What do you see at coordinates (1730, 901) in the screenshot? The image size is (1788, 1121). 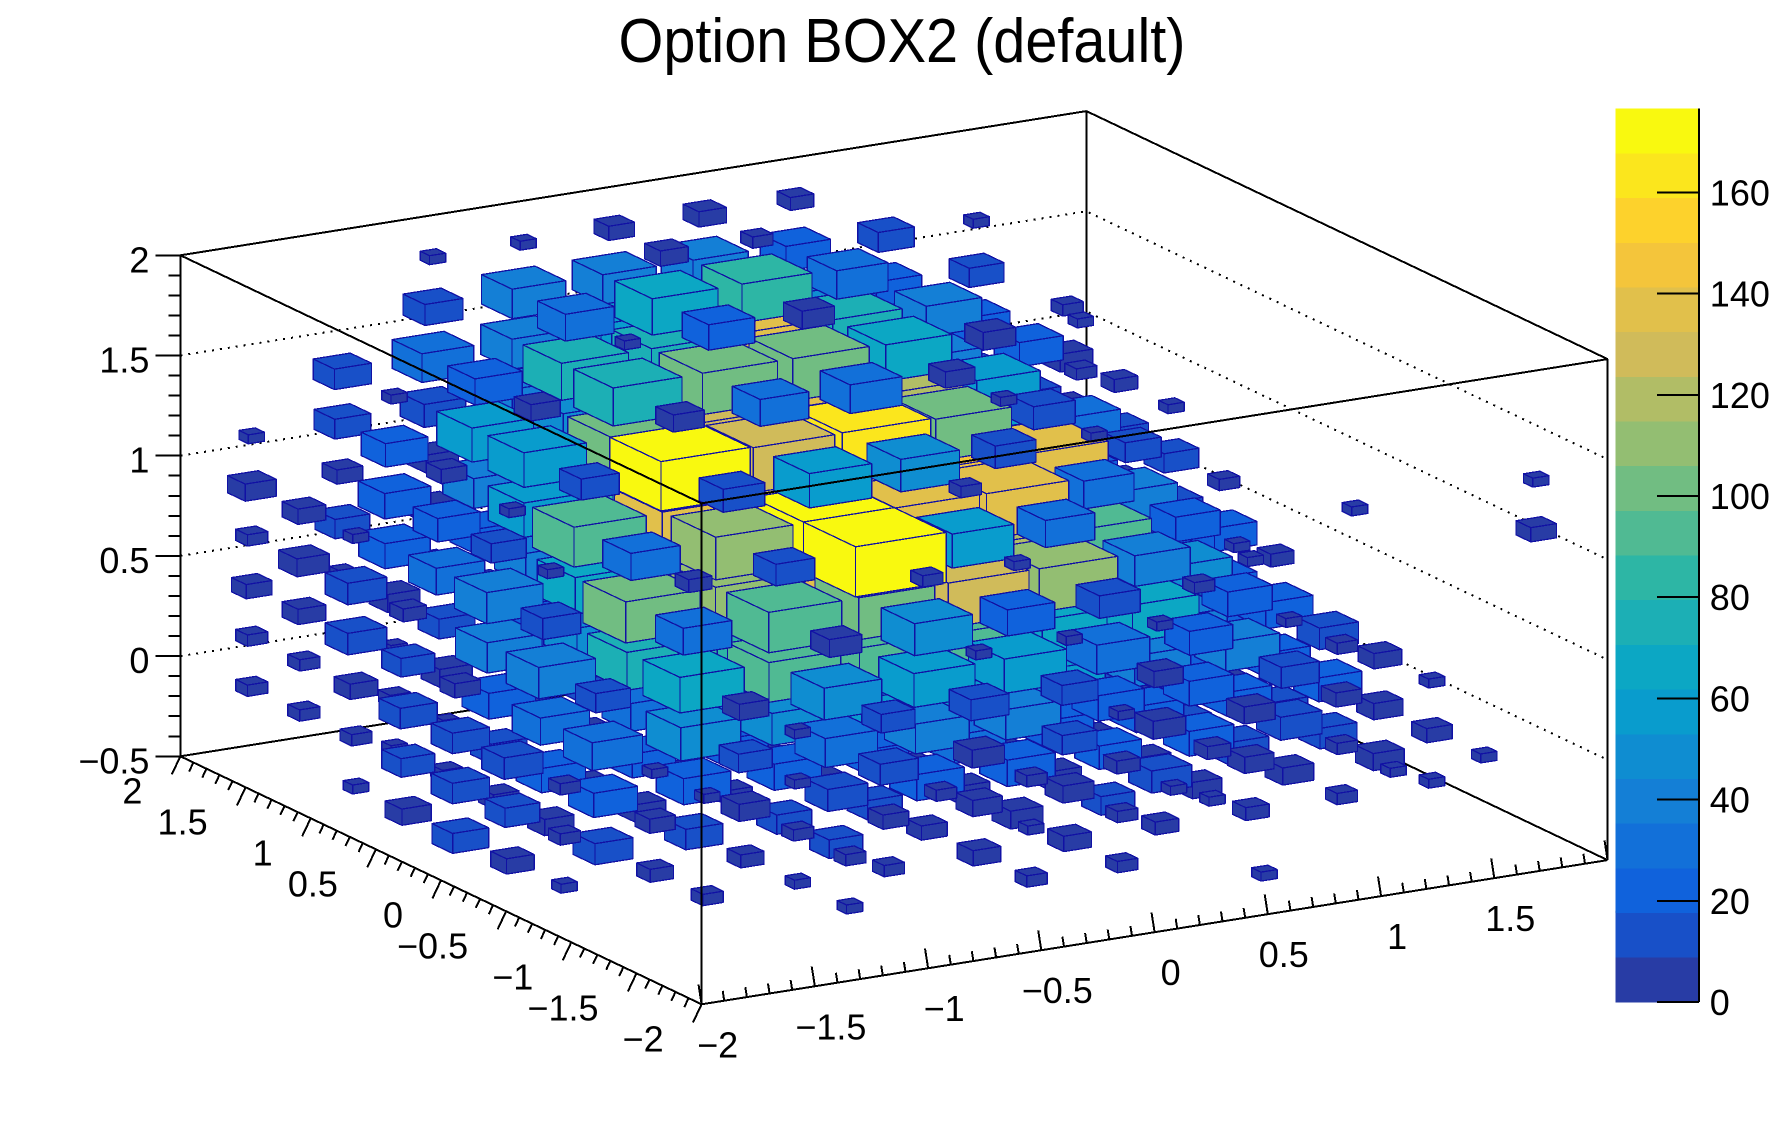 I see `svg-text: 20` at bounding box center [1730, 901].